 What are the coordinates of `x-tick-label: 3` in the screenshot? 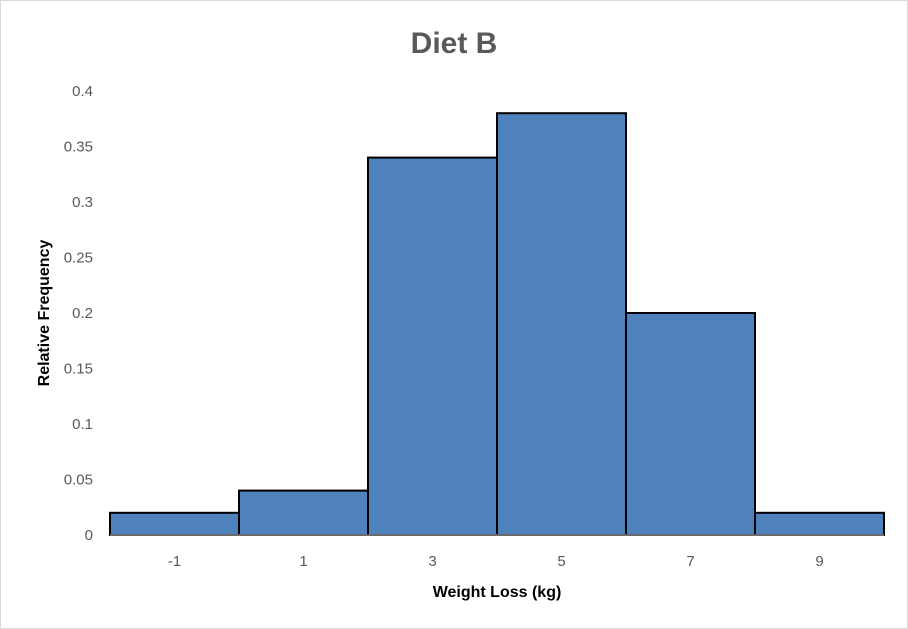 It's located at (432, 561).